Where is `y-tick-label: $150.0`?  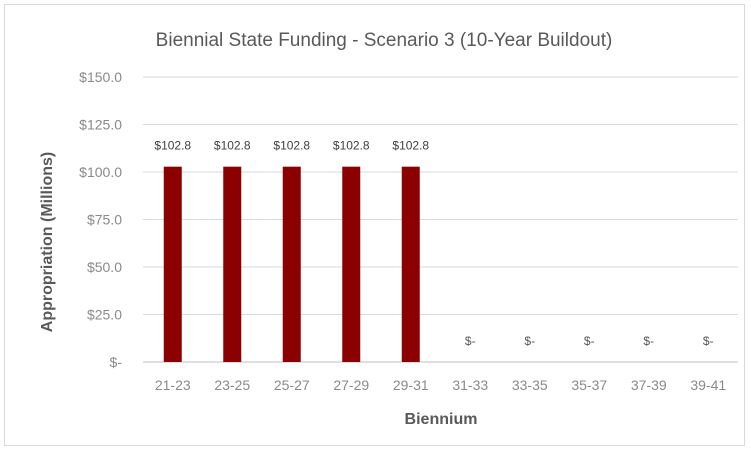
y-tick-label: $150.0 is located at coordinates (100, 77).